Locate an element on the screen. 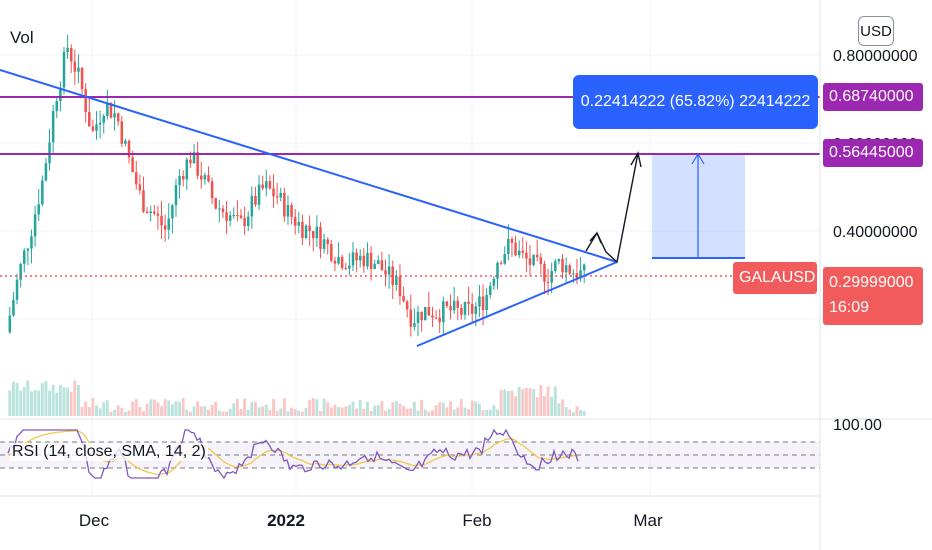 This screenshot has height=550, width=932. time-axis-label: Dec is located at coordinates (94, 520).